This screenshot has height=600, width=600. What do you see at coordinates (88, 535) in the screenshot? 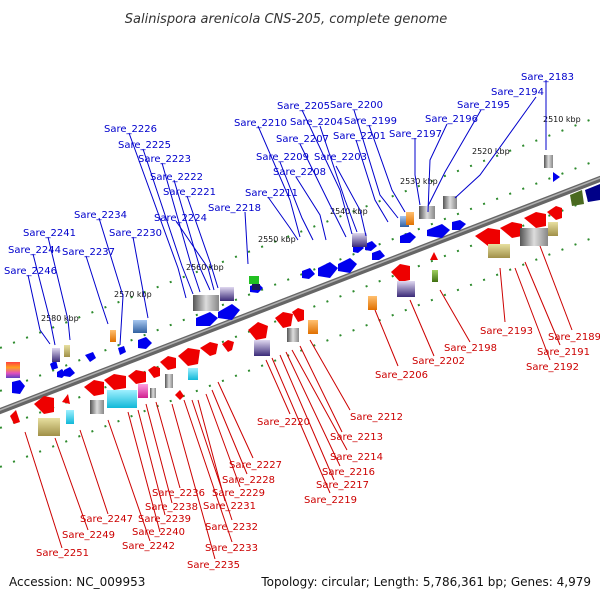
I see `gene-label-reverse: Sare_2249` at bounding box center [88, 535].